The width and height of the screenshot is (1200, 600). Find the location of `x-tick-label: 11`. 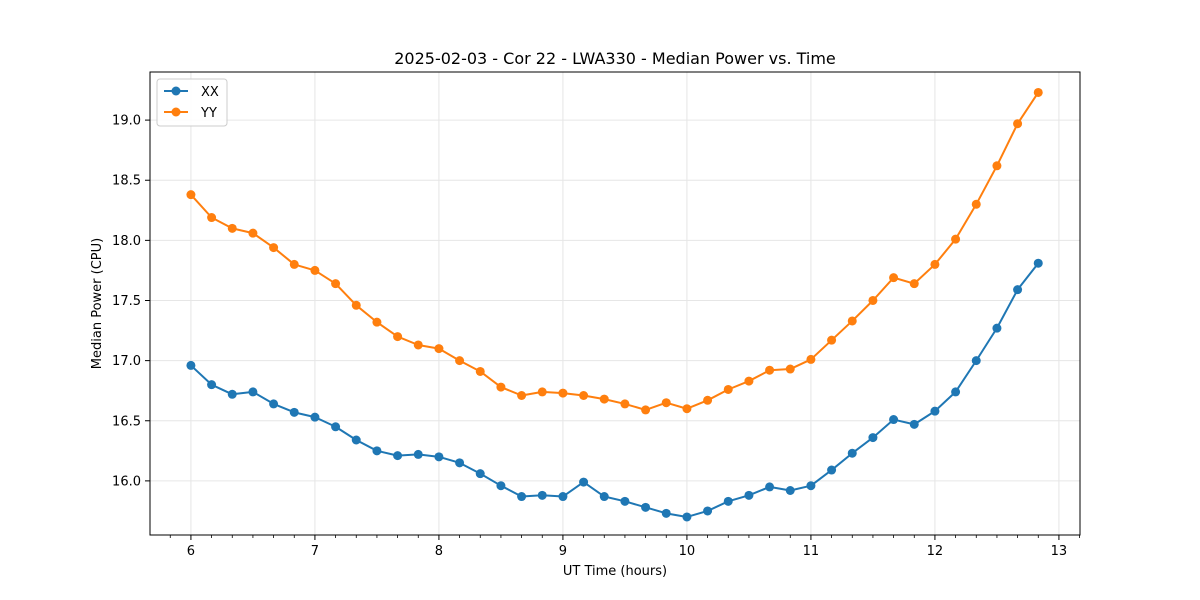

x-tick-label: 11 is located at coordinates (811, 551).